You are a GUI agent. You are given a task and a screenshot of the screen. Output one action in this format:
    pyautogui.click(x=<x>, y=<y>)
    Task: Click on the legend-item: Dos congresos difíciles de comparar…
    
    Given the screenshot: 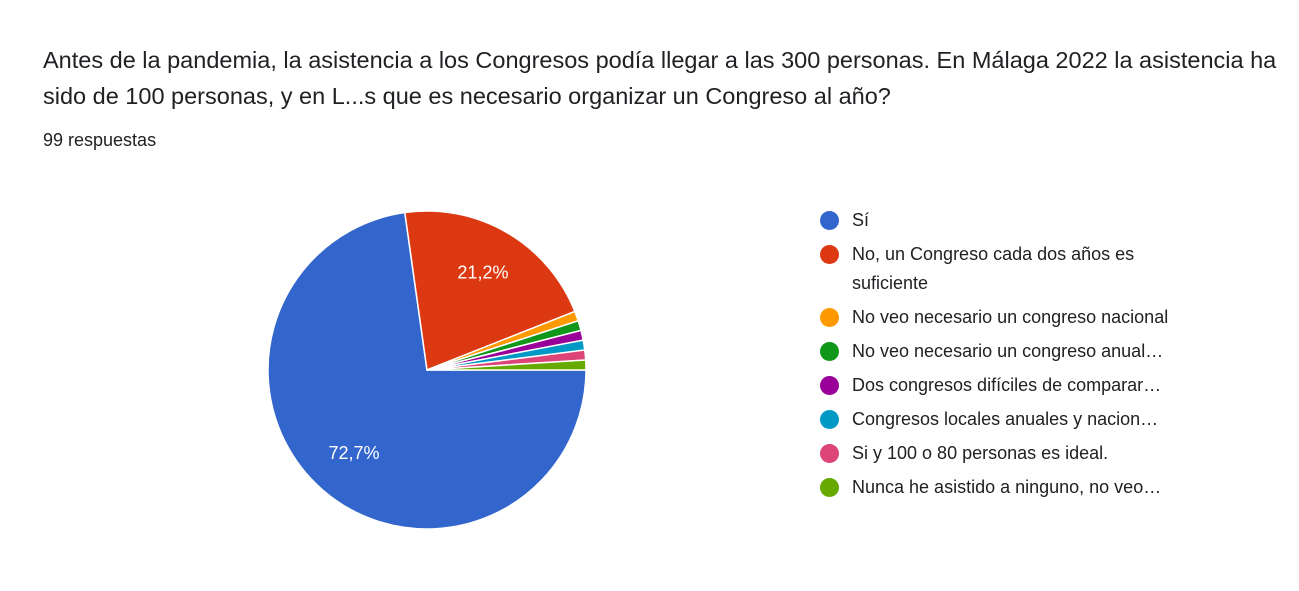 What is the action you would take?
    pyautogui.click(x=1015, y=385)
    